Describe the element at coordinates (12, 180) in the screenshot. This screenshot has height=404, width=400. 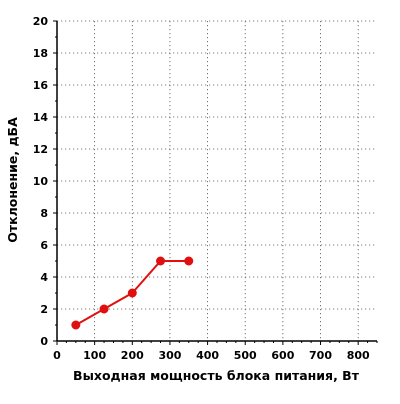
I see `y-axis-title: Отклонение, дБА` at that location.